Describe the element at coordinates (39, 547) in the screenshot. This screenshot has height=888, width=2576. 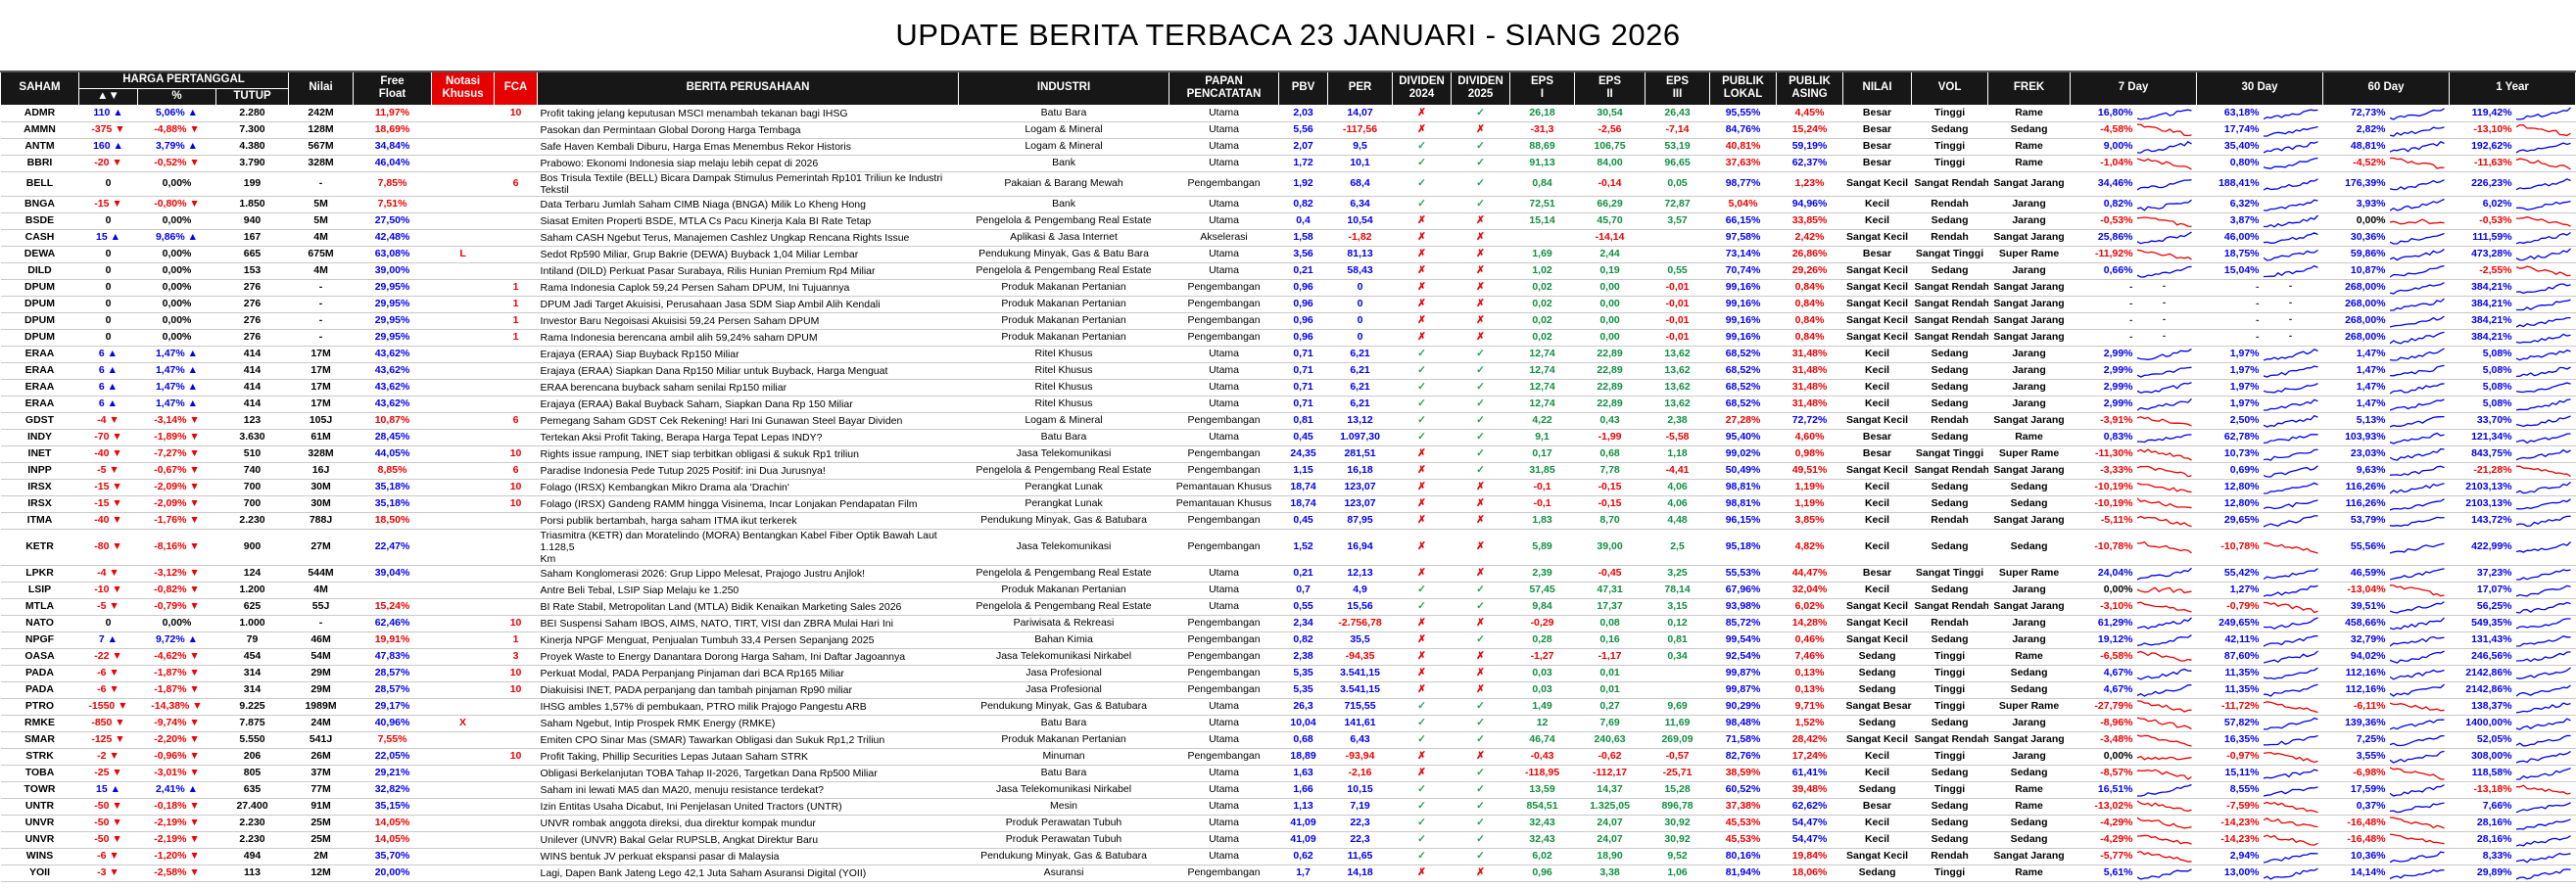
I see `ticker-cell: KETR` at that location.